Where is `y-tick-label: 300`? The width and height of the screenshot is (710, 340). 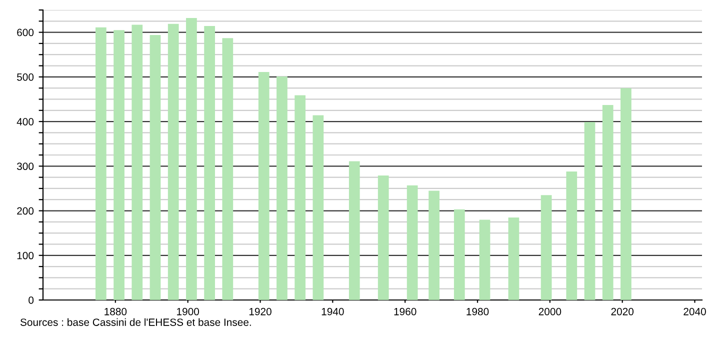
y-tick-label: 300 is located at coordinates (25, 166).